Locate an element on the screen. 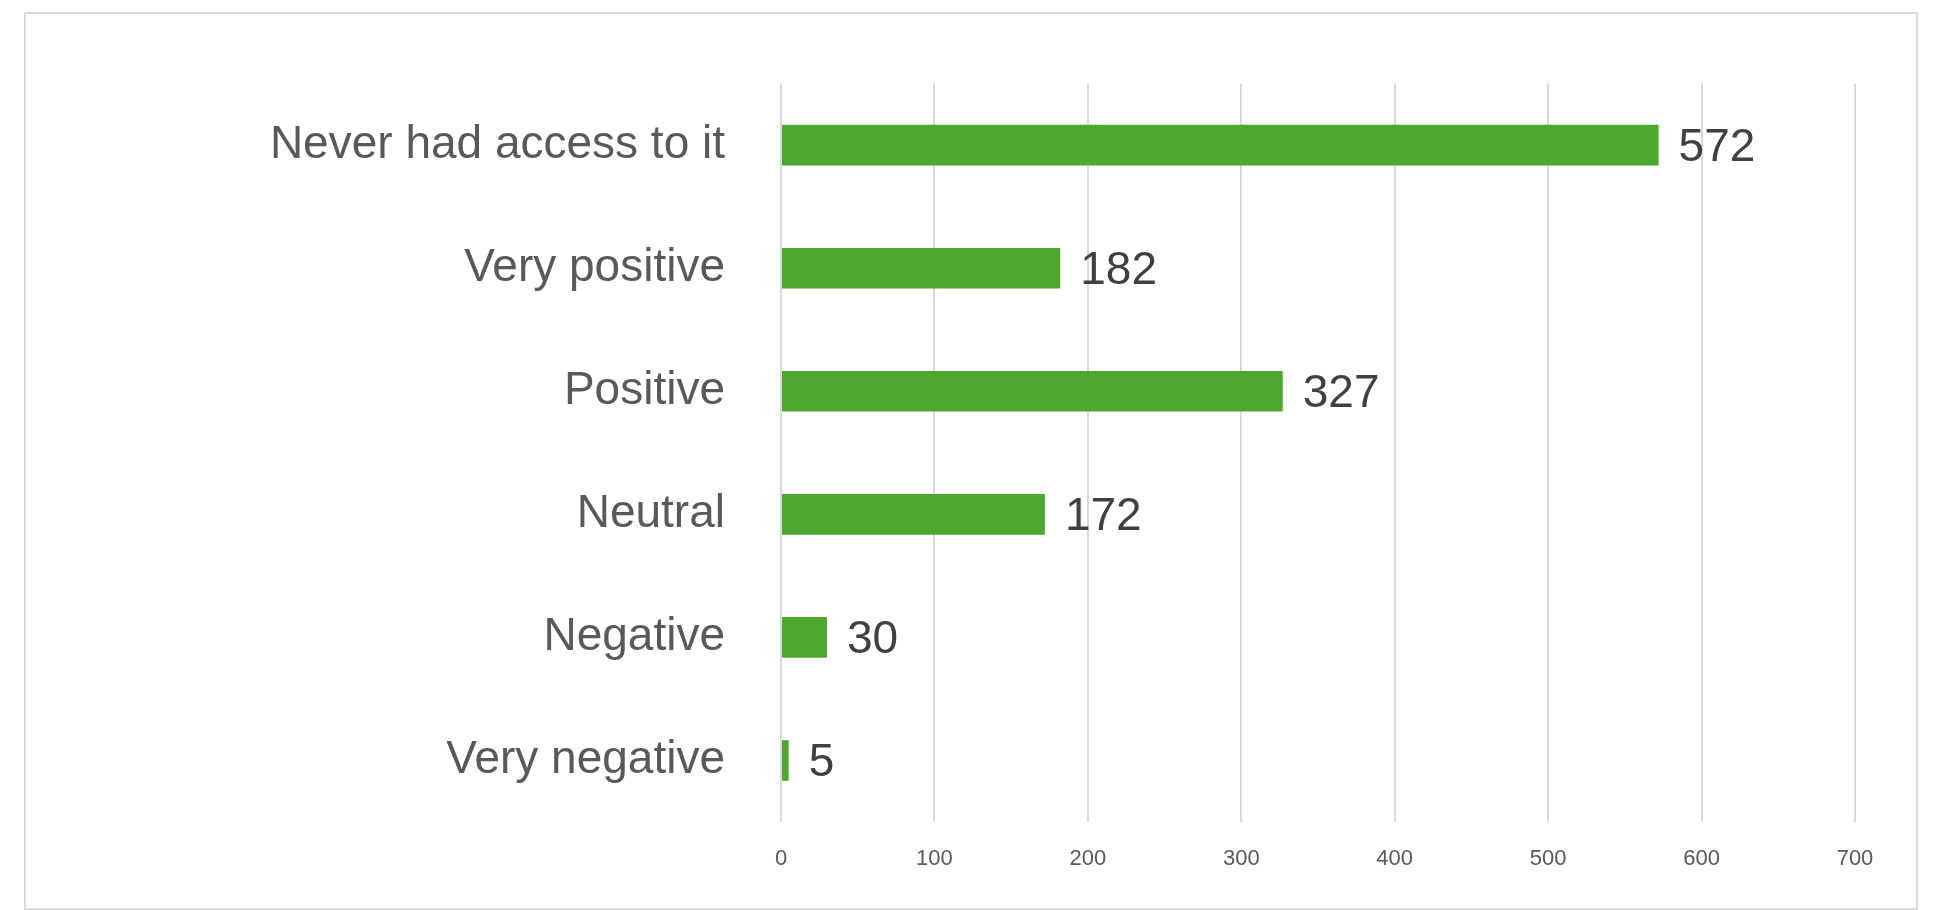  y-tick-label: Never had access to it is located at coordinates (497, 141).